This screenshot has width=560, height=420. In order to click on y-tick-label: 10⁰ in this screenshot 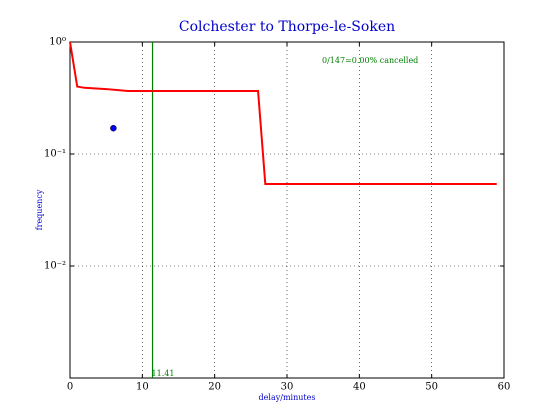, I will do `click(57, 42)`.